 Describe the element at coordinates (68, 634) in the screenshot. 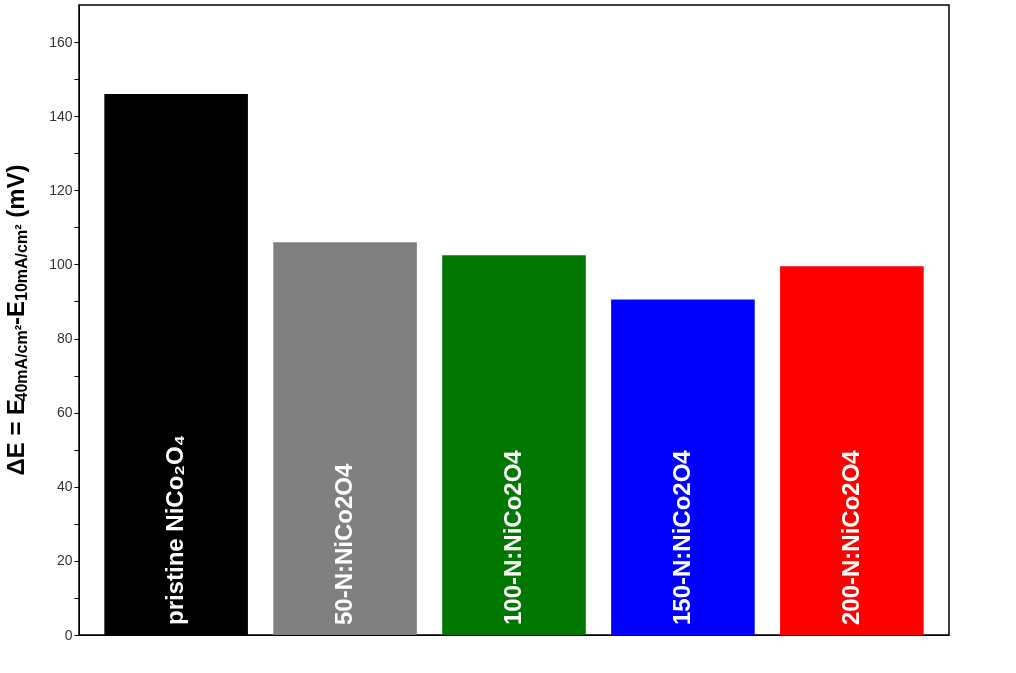

I see `y-tick-label: 0` at that location.